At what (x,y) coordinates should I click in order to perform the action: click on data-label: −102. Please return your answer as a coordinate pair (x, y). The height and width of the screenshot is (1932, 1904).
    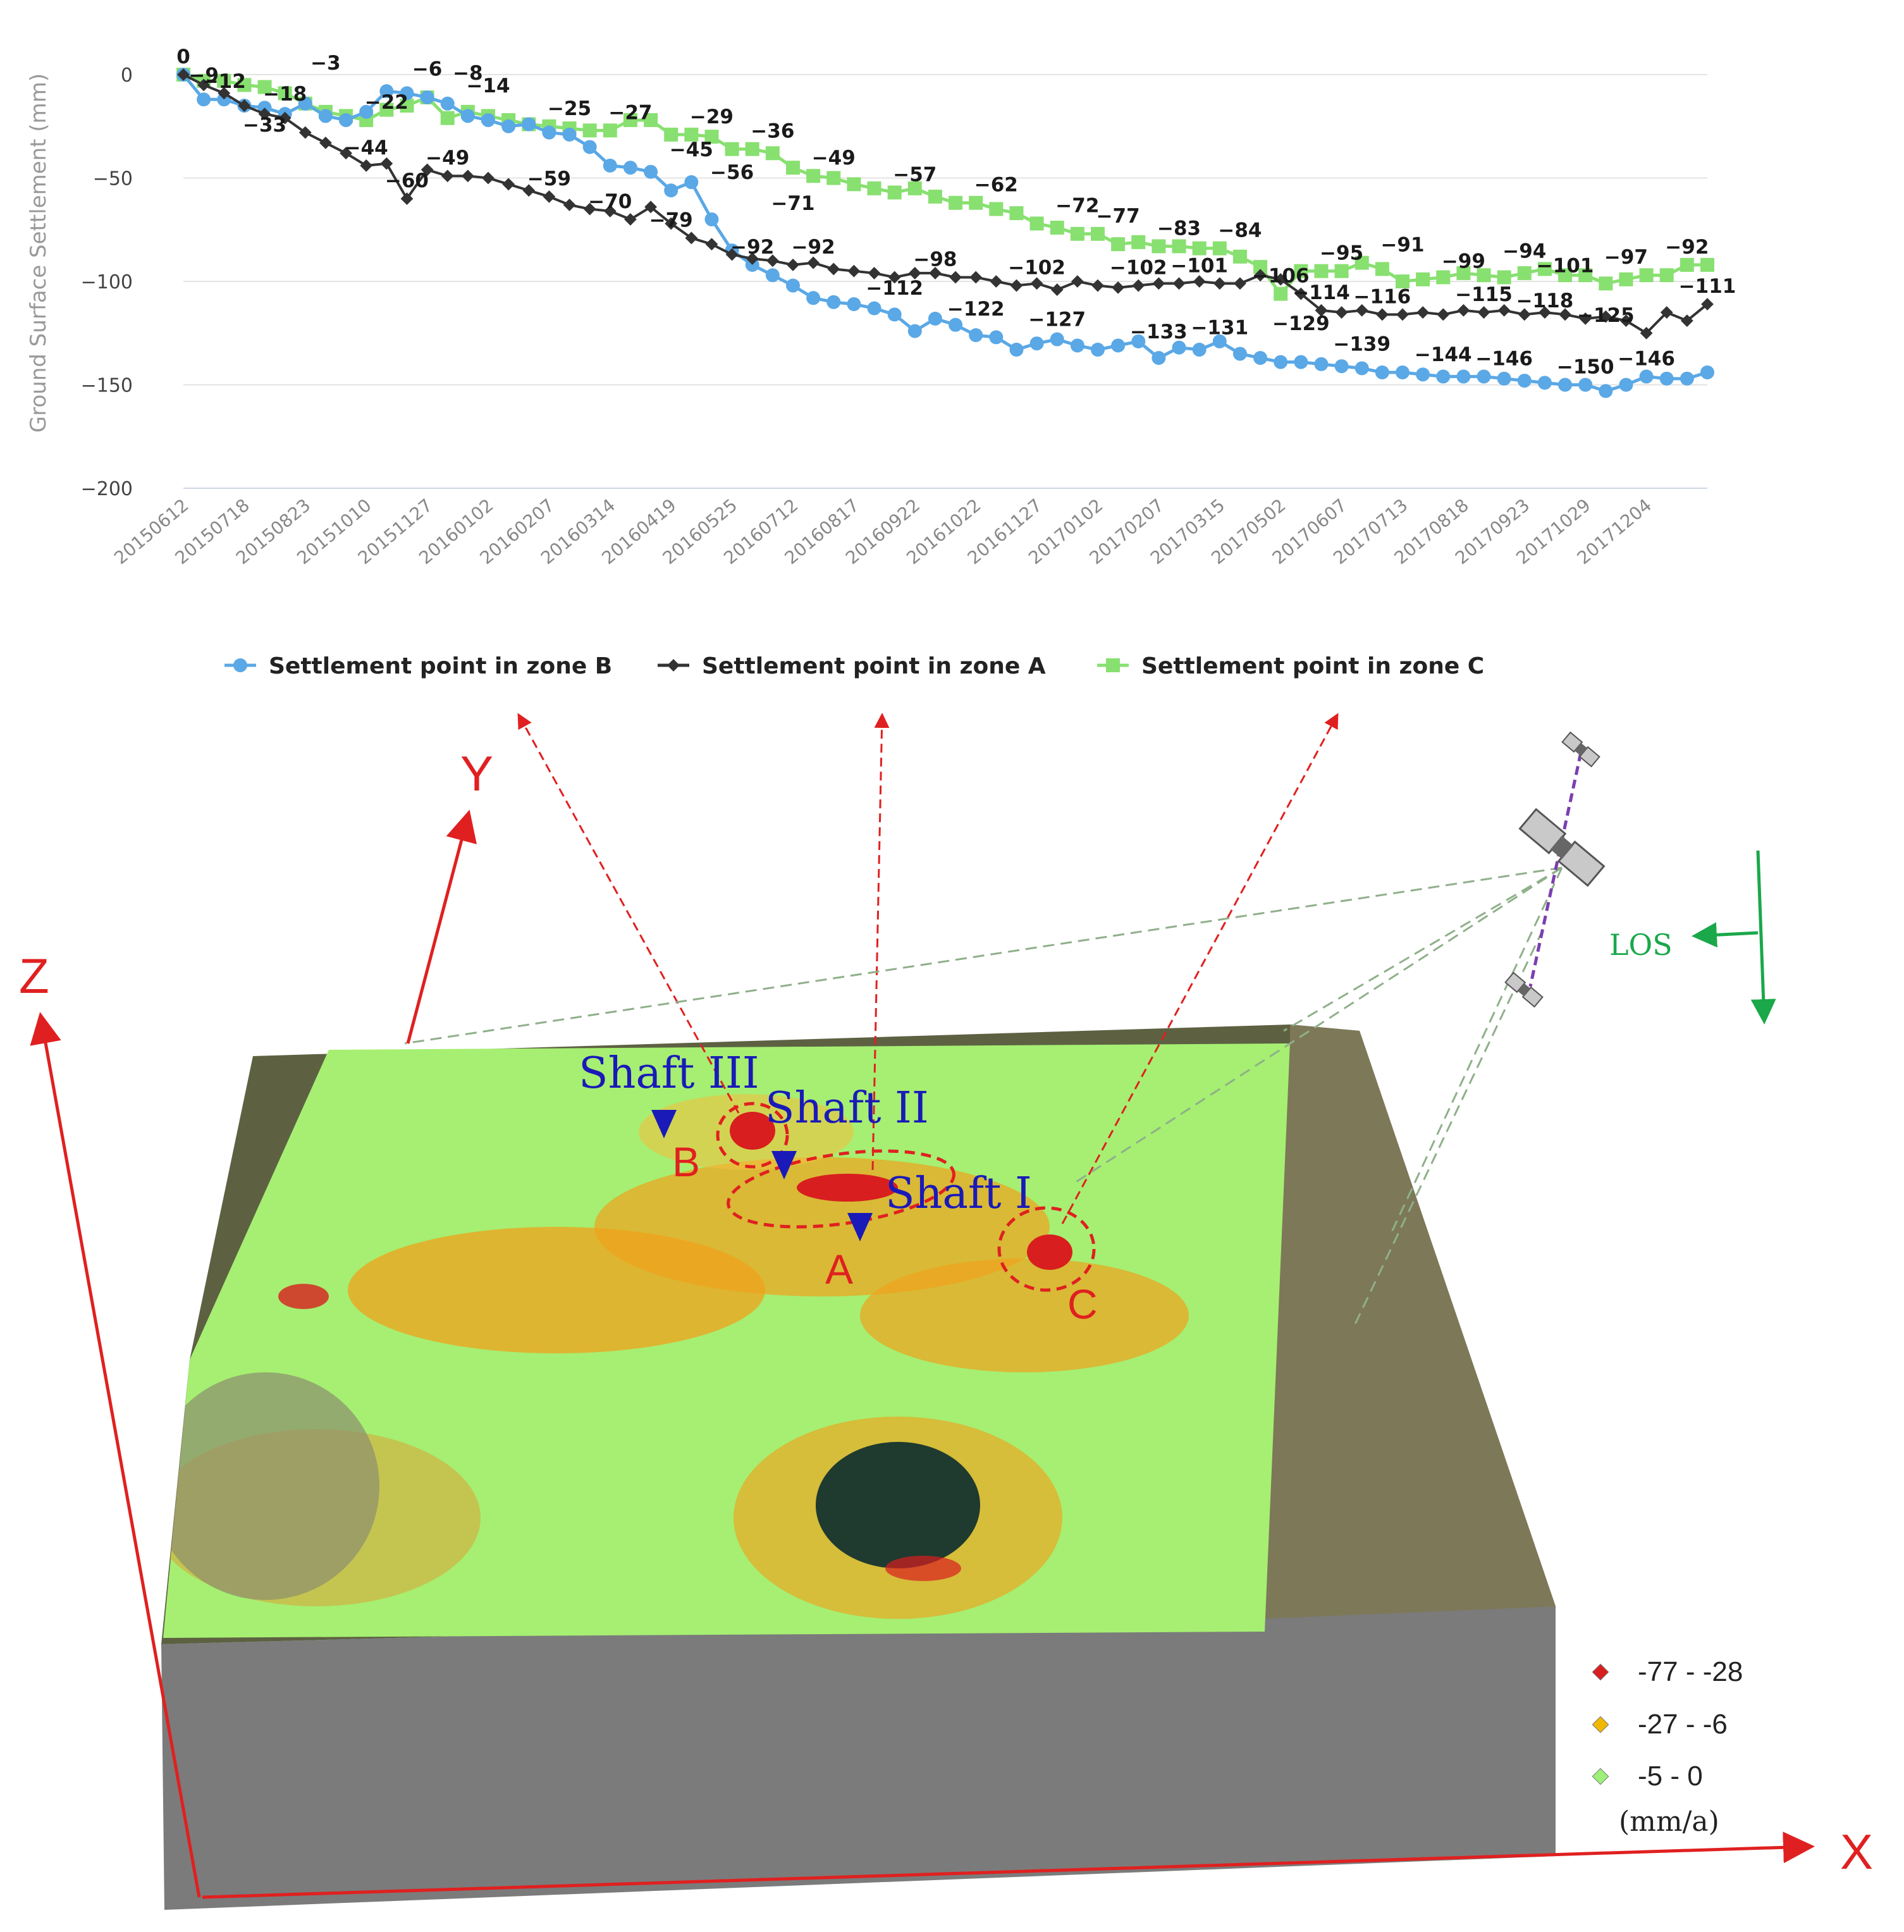
    Looking at the image, I should click on (1138, 268).